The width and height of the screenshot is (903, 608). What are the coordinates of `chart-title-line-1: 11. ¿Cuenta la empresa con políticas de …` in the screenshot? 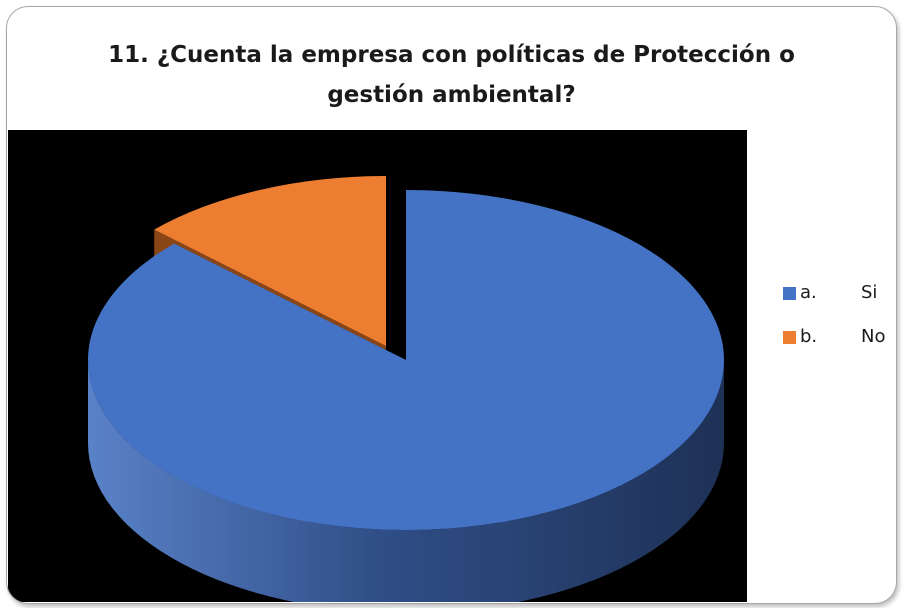 It's located at (451, 55).